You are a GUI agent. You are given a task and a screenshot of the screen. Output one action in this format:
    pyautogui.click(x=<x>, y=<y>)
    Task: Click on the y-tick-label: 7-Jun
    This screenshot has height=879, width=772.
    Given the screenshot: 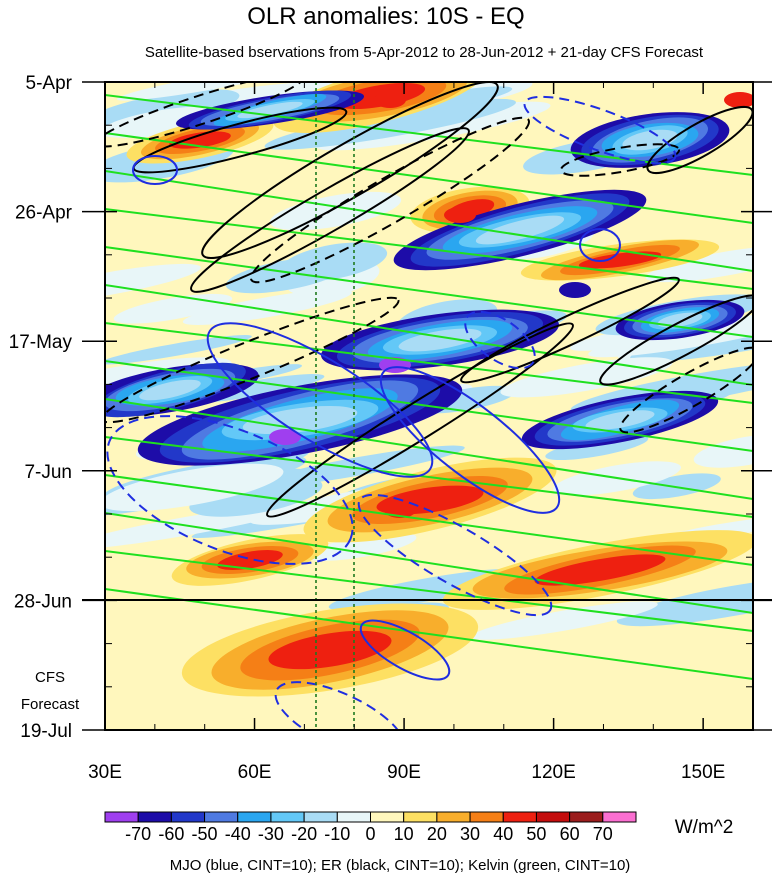 What is the action you would take?
    pyautogui.click(x=48, y=472)
    